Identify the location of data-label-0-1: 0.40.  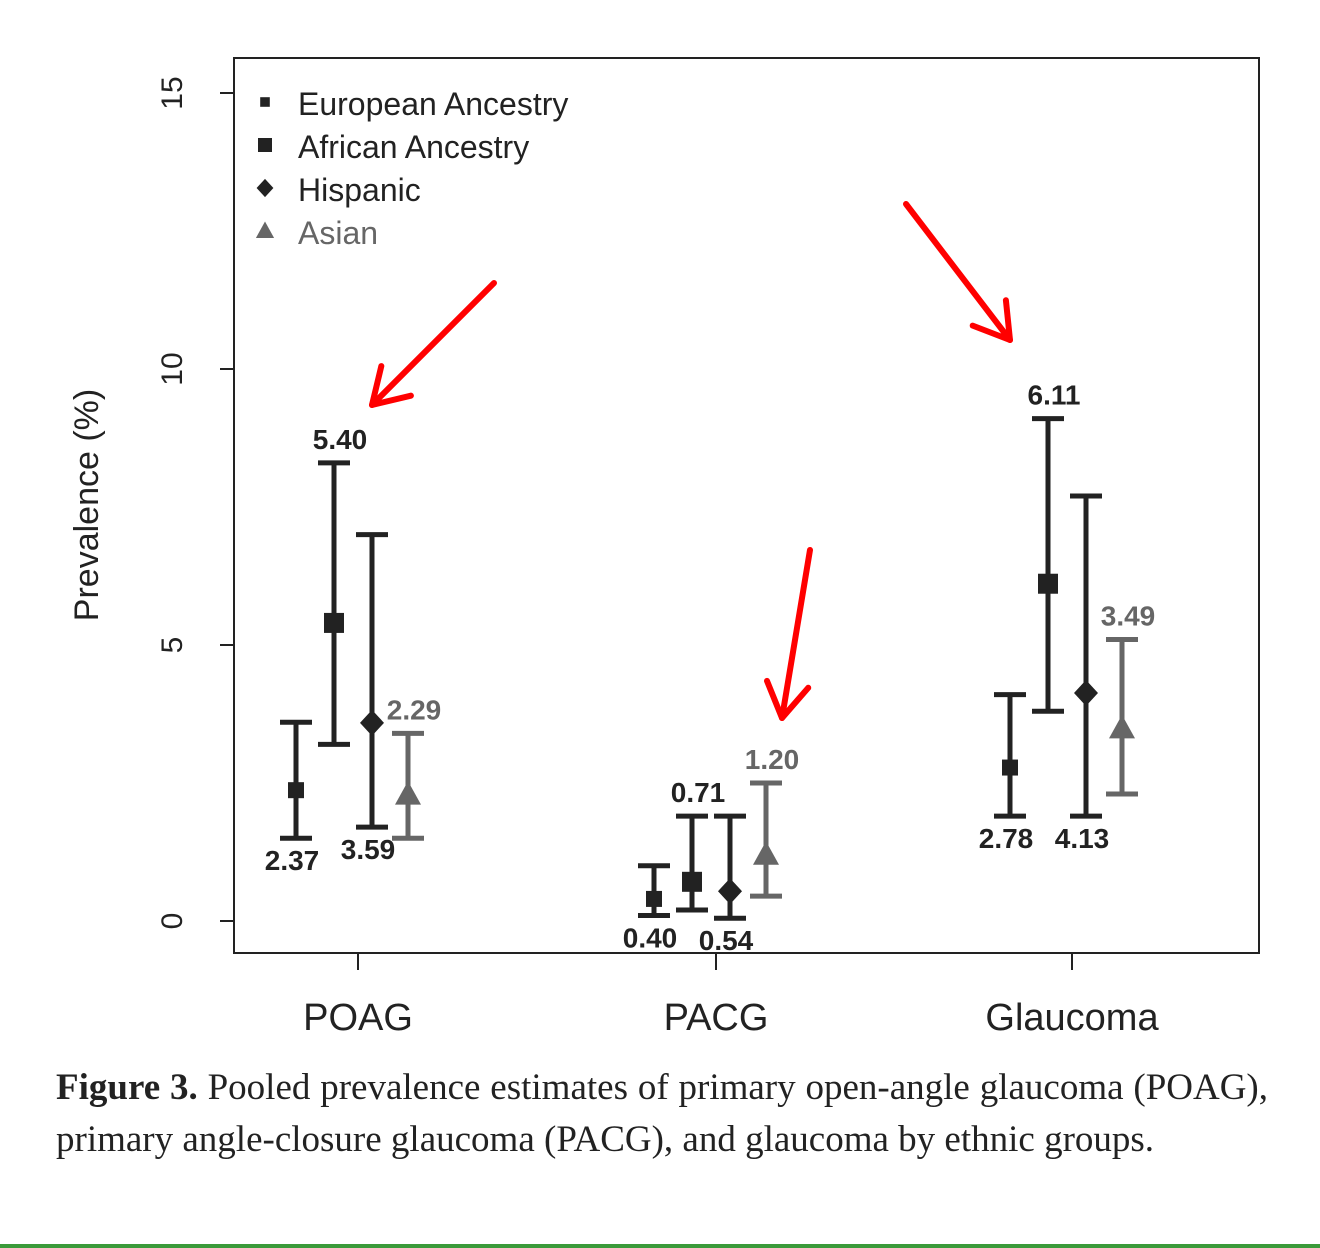
(650, 937).